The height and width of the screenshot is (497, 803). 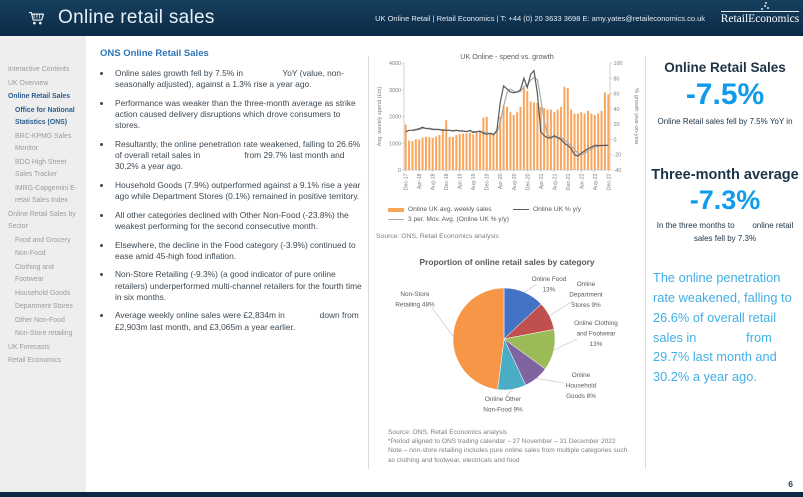 What do you see at coordinates (555, 181) in the screenshot?
I see `svg-text: Aug-21` at bounding box center [555, 181].